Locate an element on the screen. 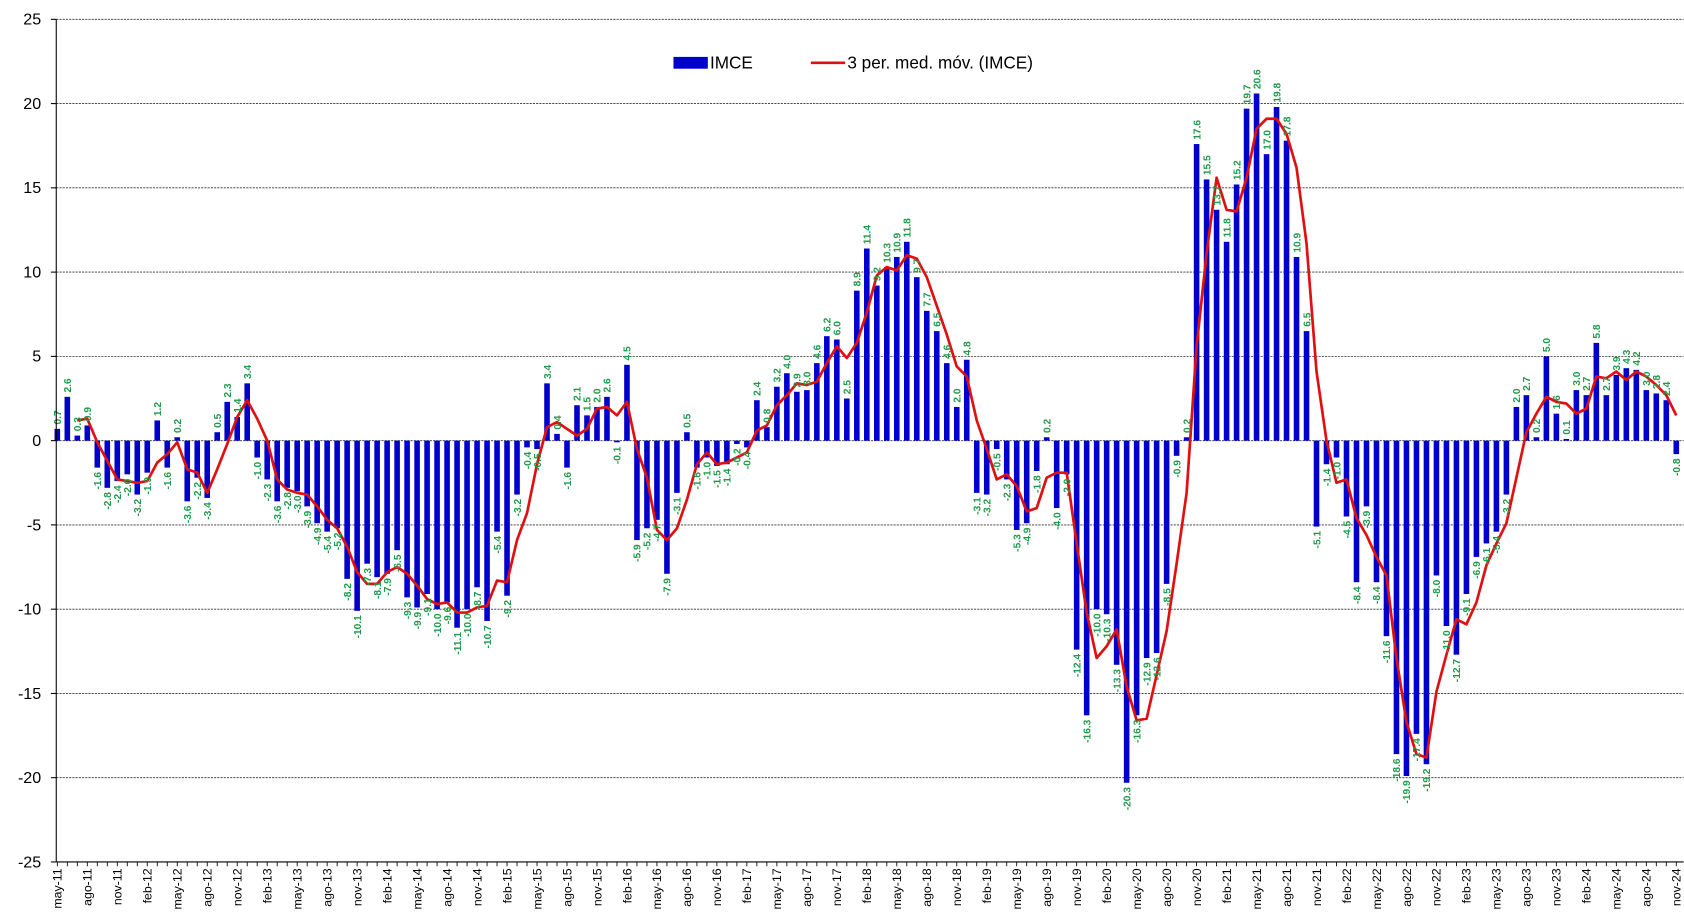  data-label: -17.4 is located at coordinates (1417, 750).